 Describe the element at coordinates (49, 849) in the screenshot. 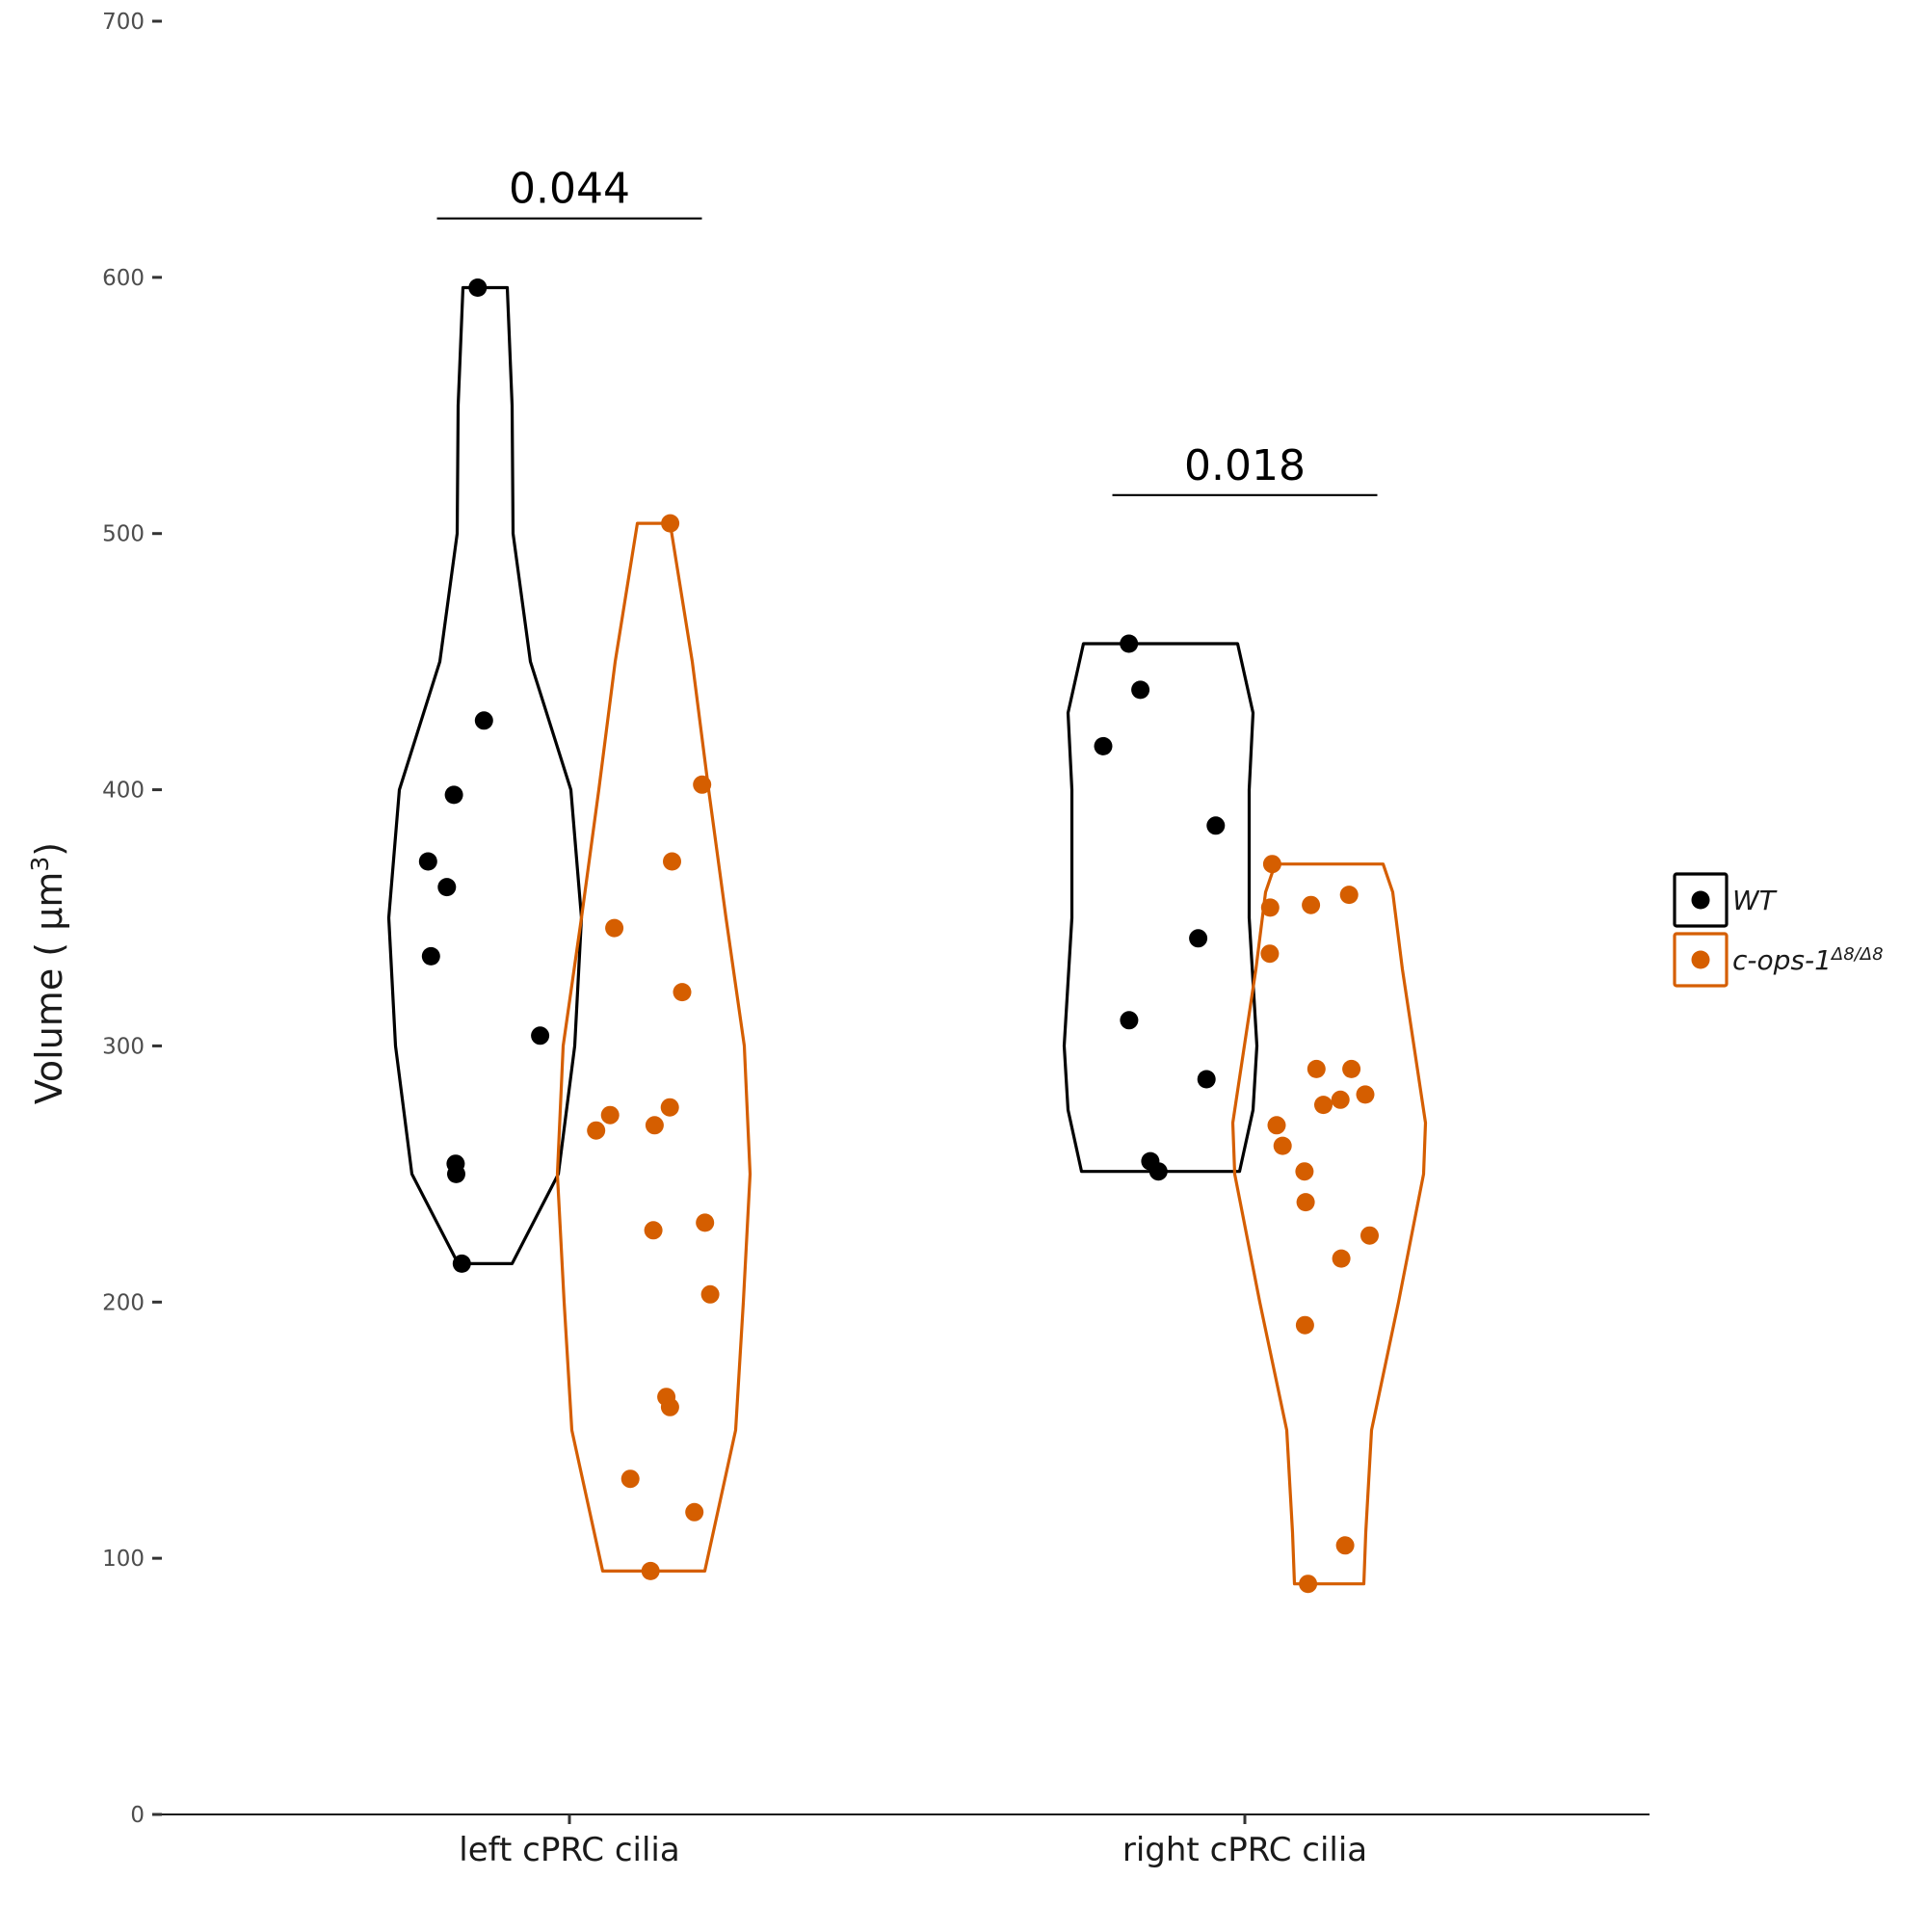

I see `y-axis-label-close: )` at that location.